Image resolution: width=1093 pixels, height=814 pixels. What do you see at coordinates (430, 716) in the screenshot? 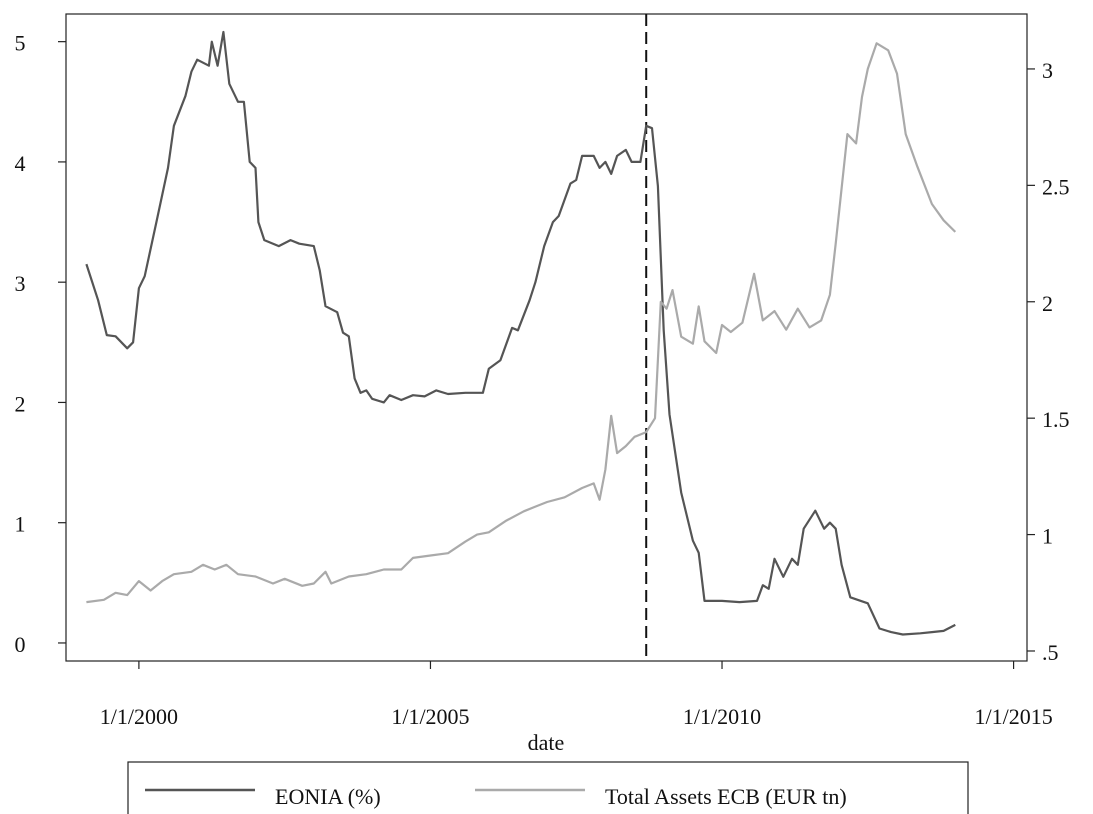
I see `x-tick-label: 1/1/2005` at bounding box center [430, 716].